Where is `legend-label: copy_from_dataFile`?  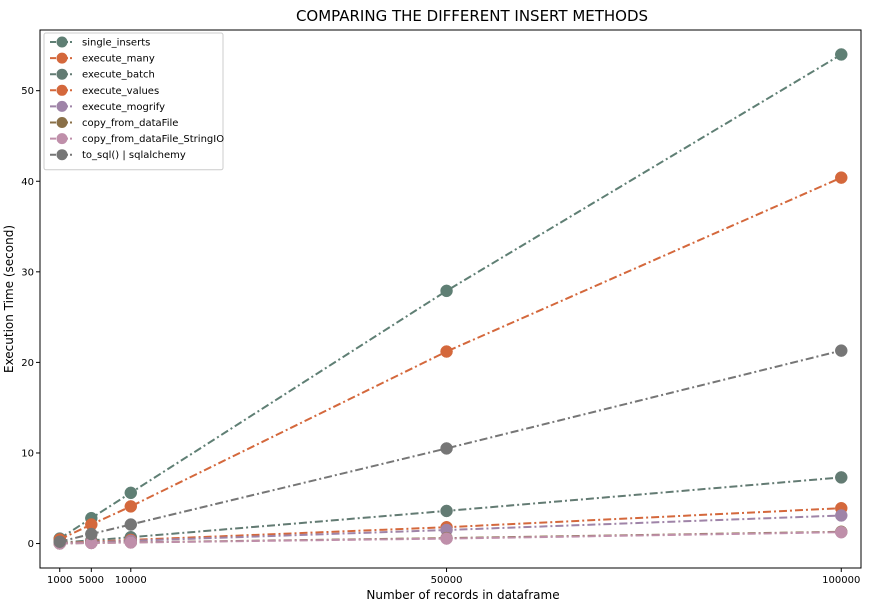
legend-label: copy_from_dataFile is located at coordinates (130, 123).